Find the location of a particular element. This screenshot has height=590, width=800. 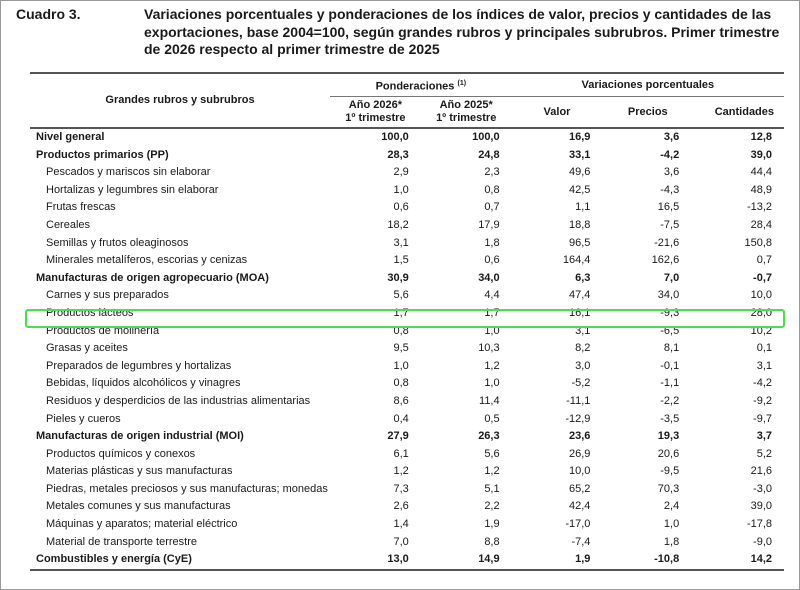

cell-ponderacion-2026: 27,9 is located at coordinates (398, 436).